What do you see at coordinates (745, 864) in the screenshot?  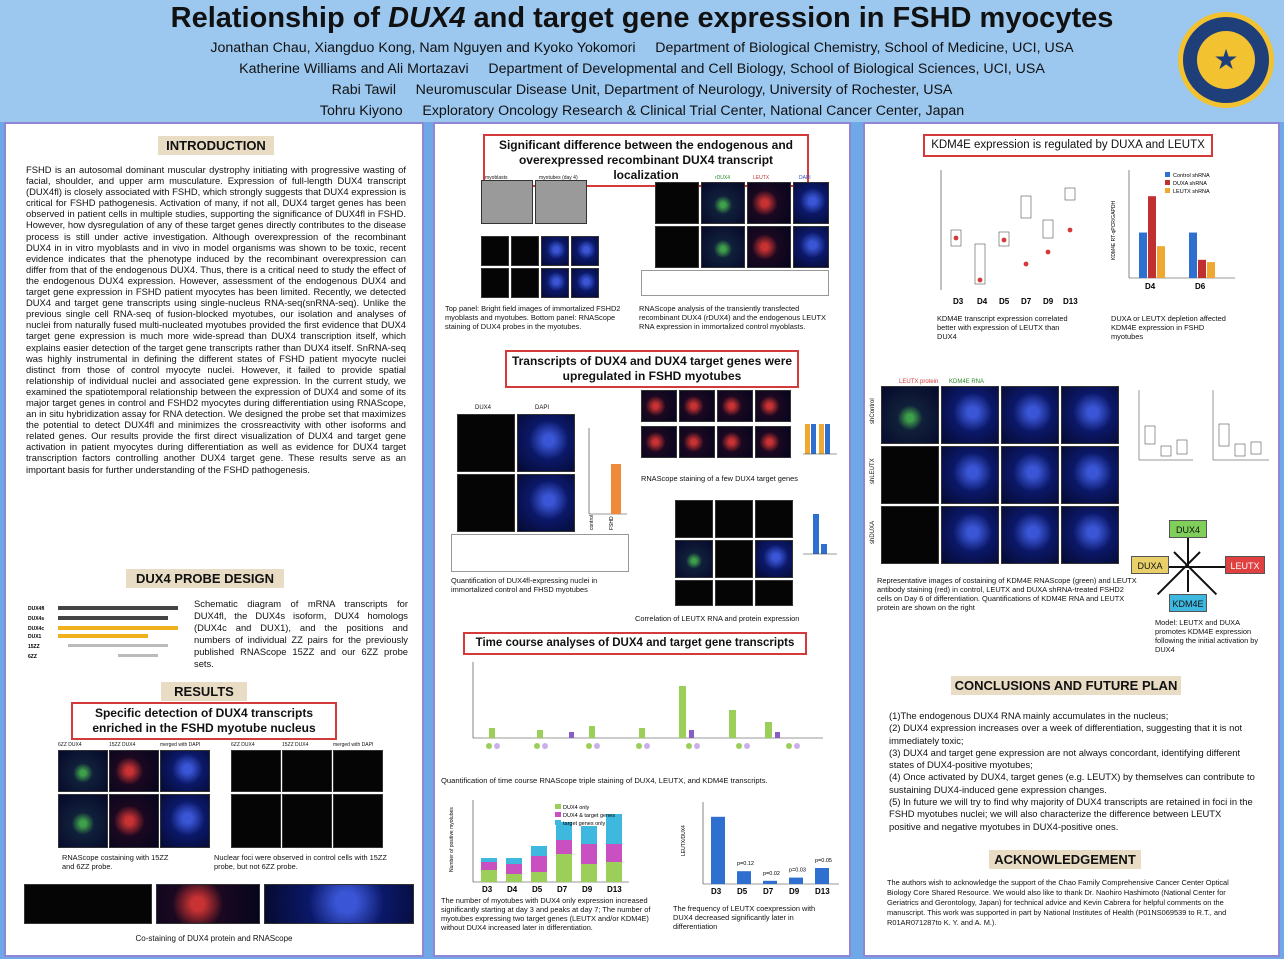 I see `p-value-label: p=0.12` at bounding box center [745, 864].